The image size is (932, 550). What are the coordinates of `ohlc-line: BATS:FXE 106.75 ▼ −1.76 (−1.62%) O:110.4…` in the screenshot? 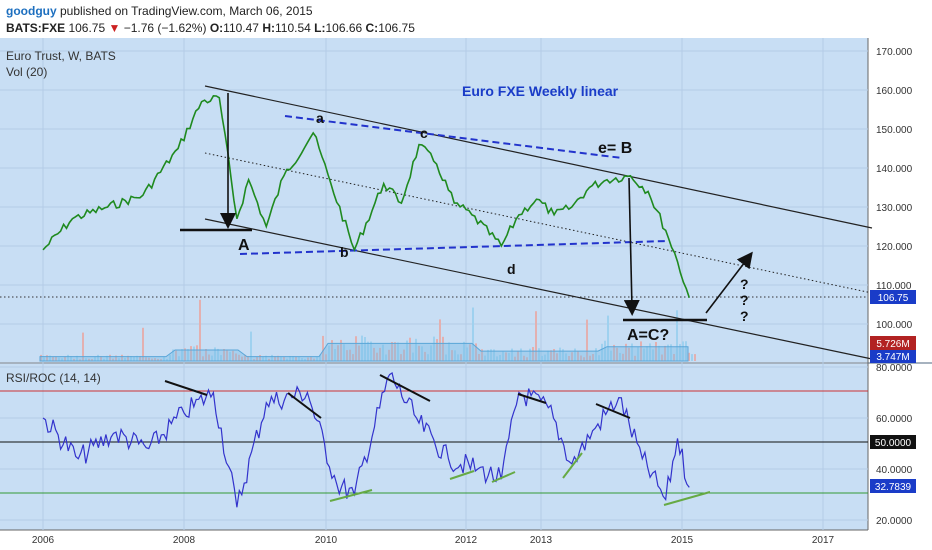 It's located at (210, 28).